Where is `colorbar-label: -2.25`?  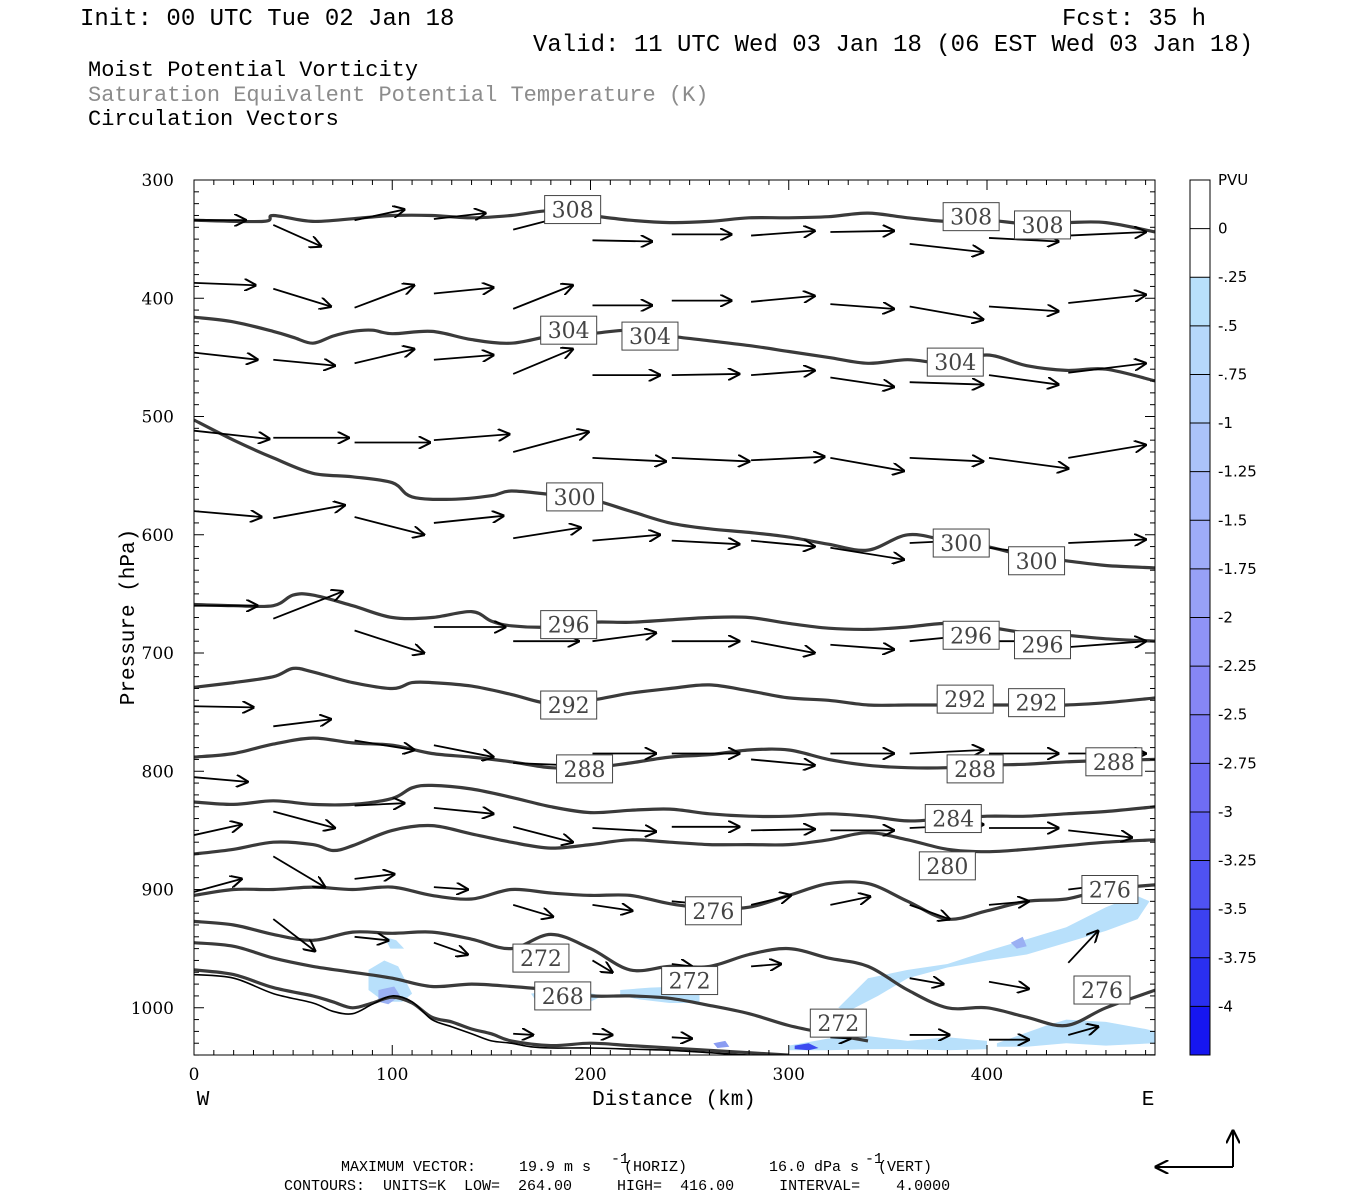 colorbar-label: -2.25 is located at coordinates (1237, 666).